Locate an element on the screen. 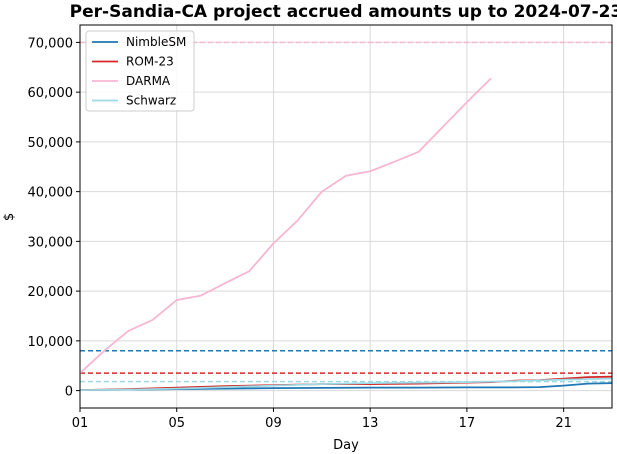 This screenshot has height=454, width=617. x-axis-label: Day is located at coordinates (346, 445).